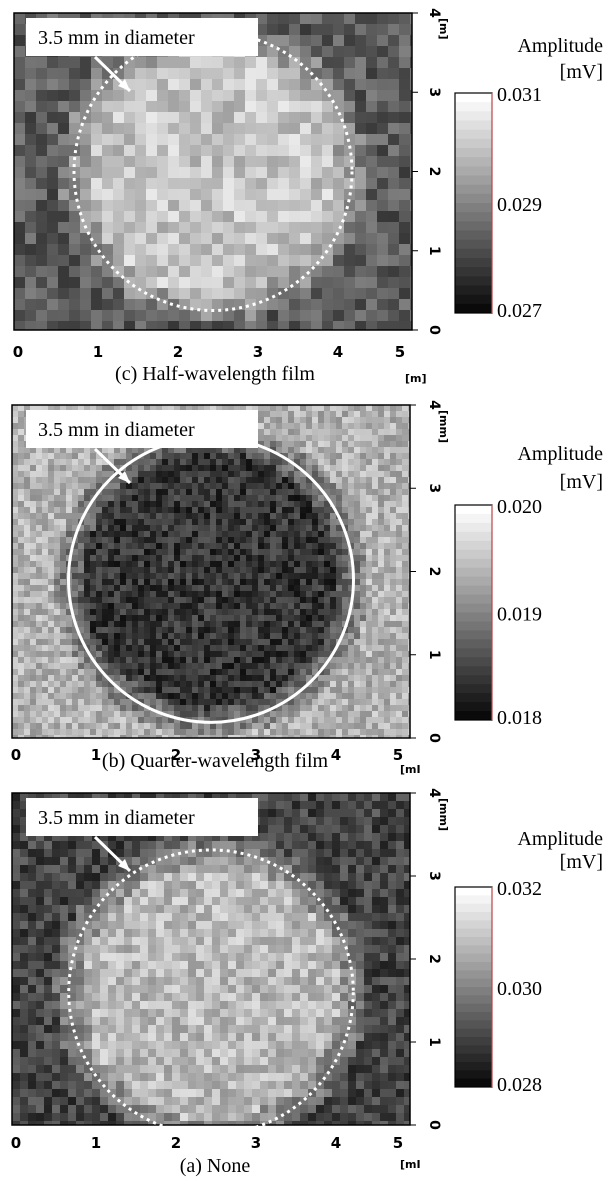 The width and height of the screenshot is (613, 1190). I want to click on colorbar-tick-label: 0.019, so click(519, 615).